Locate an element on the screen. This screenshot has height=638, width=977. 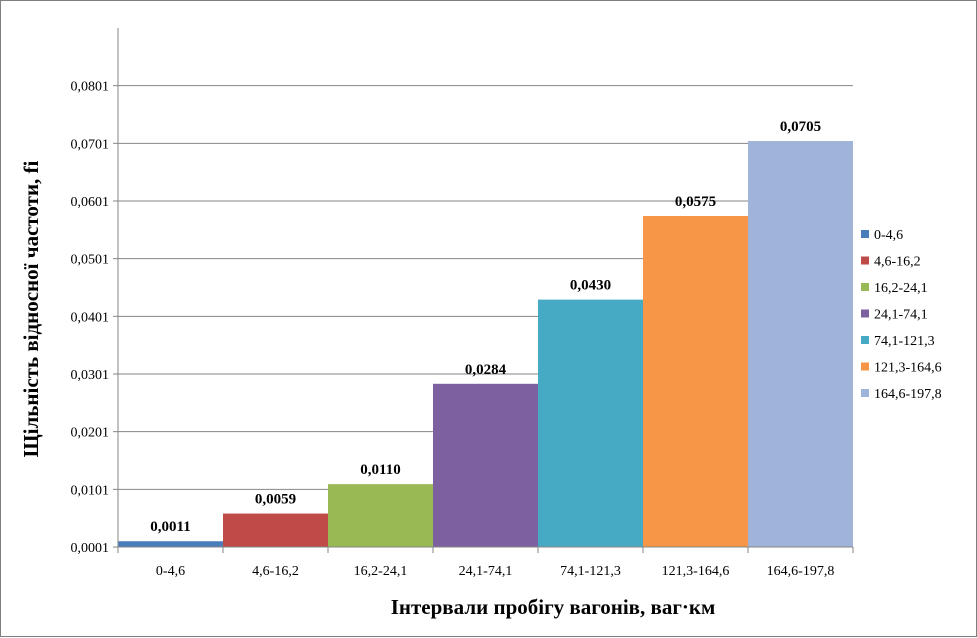
legend-label: 121,3-164,6 is located at coordinates (908, 368).